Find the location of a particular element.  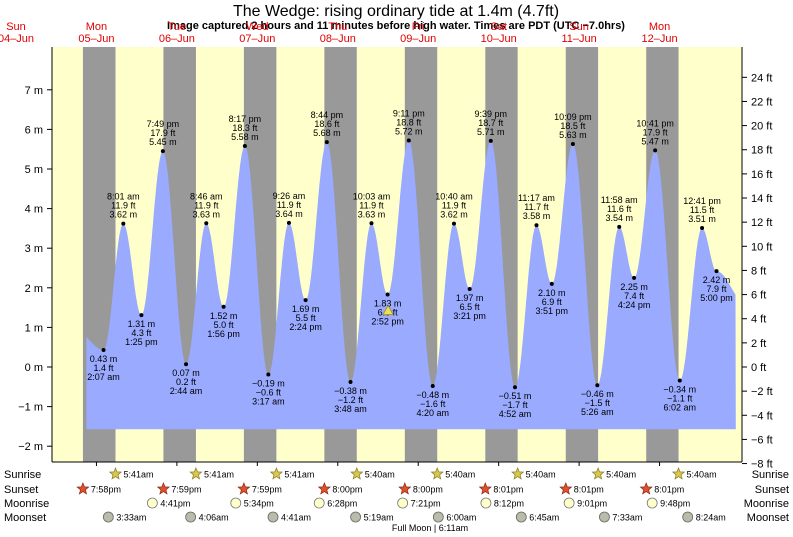

tide-m-label: 2.10 m is located at coordinates (552, 293).